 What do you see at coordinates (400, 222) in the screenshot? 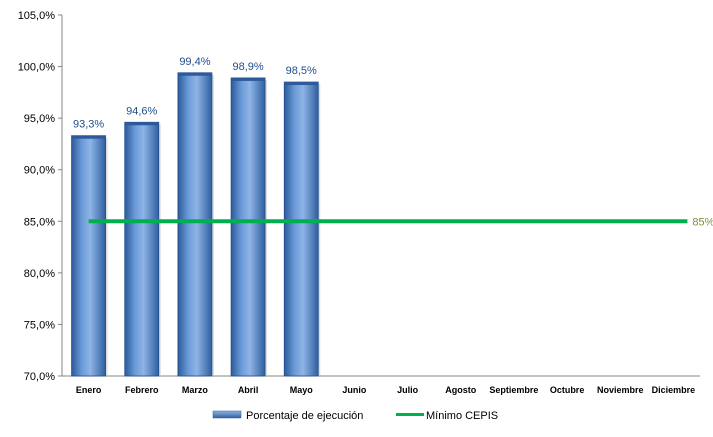
I see `reference-line-group: 85%` at bounding box center [400, 222].